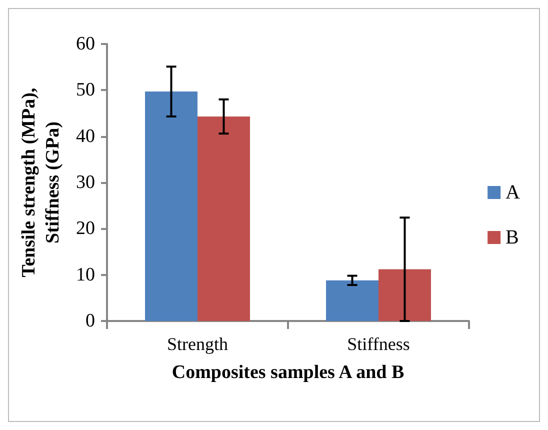 The image size is (548, 430). What do you see at coordinates (513, 193) in the screenshot?
I see `legend-label: A` at bounding box center [513, 193].